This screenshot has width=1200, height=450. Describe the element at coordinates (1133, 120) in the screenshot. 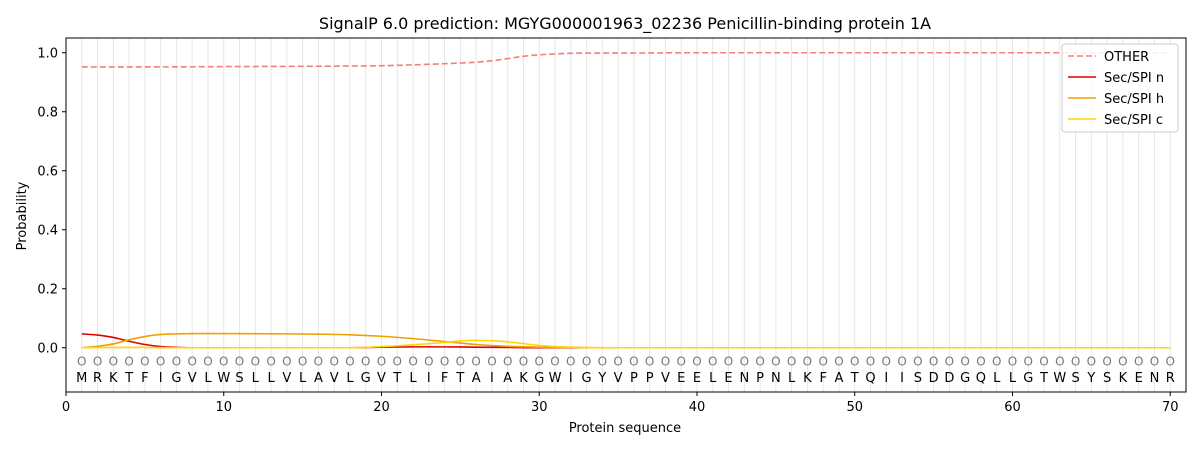

I see `legend-label: Sec/SPI c` at that location.